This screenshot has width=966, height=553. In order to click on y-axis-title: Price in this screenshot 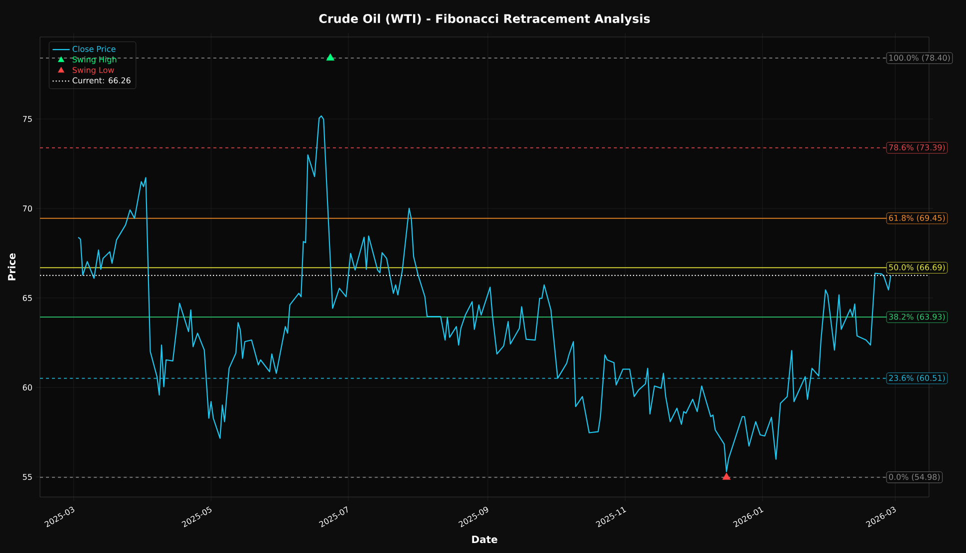, I will do `click(12, 266)`.